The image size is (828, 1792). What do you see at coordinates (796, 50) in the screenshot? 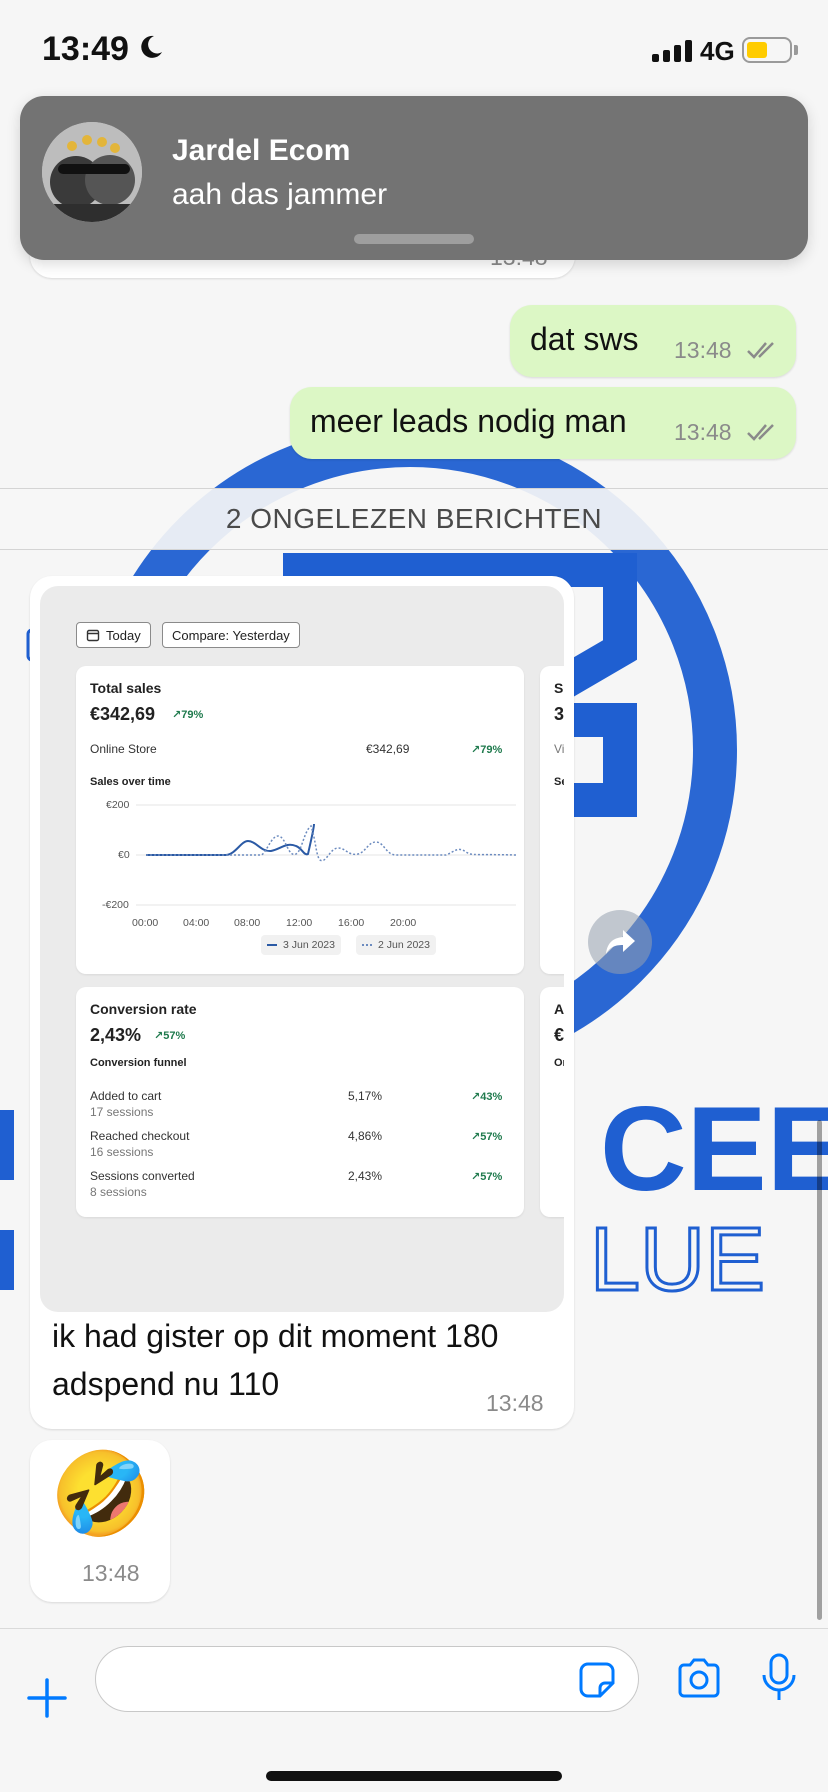
I see `battery-tip` at bounding box center [796, 50].